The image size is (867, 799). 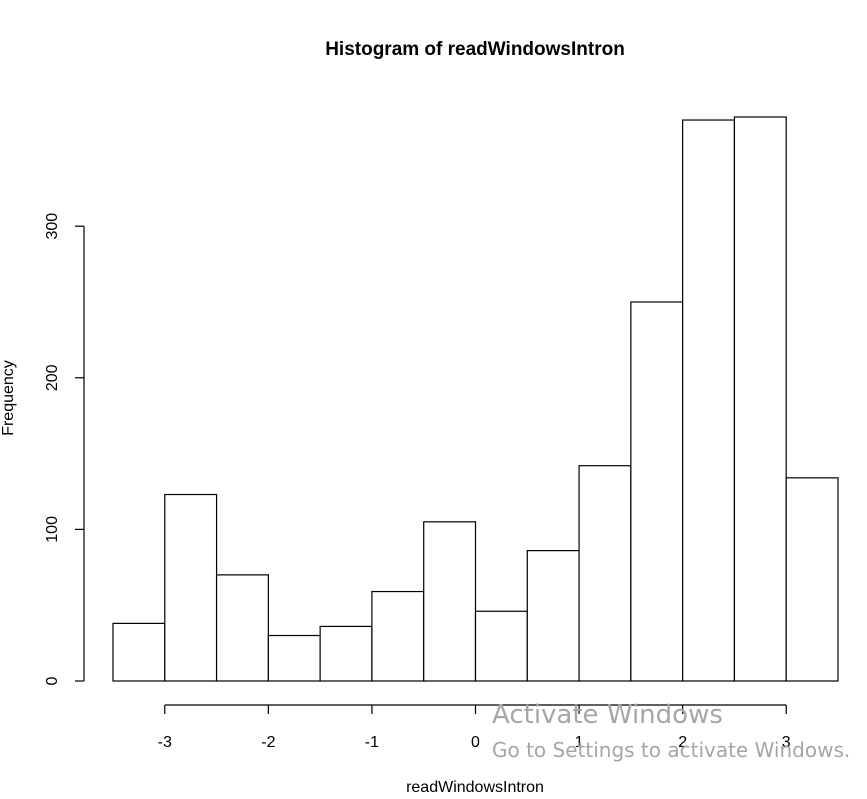 I want to click on y-tick-label: 300, so click(x=52, y=226).